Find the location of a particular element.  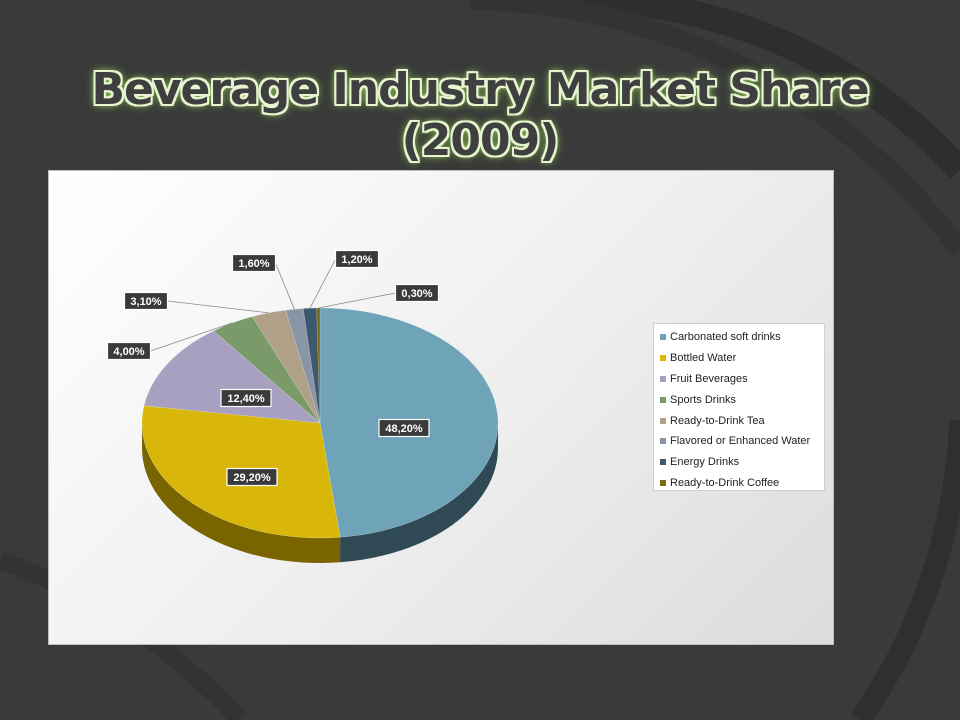

legend-label: Bottled Water is located at coordinates (703, 358).